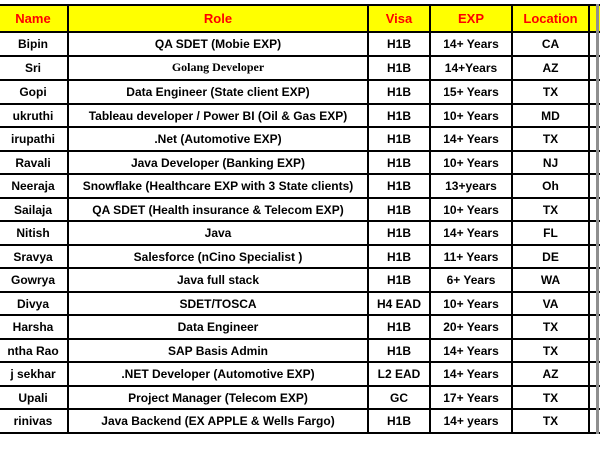 The width and height of the screenshot is (600, 450). What do you see at coordinates (218, 139) in the screenshot?
I see `cell-role: .Net (Automotive EXP)` at bounding box center [218, 139].